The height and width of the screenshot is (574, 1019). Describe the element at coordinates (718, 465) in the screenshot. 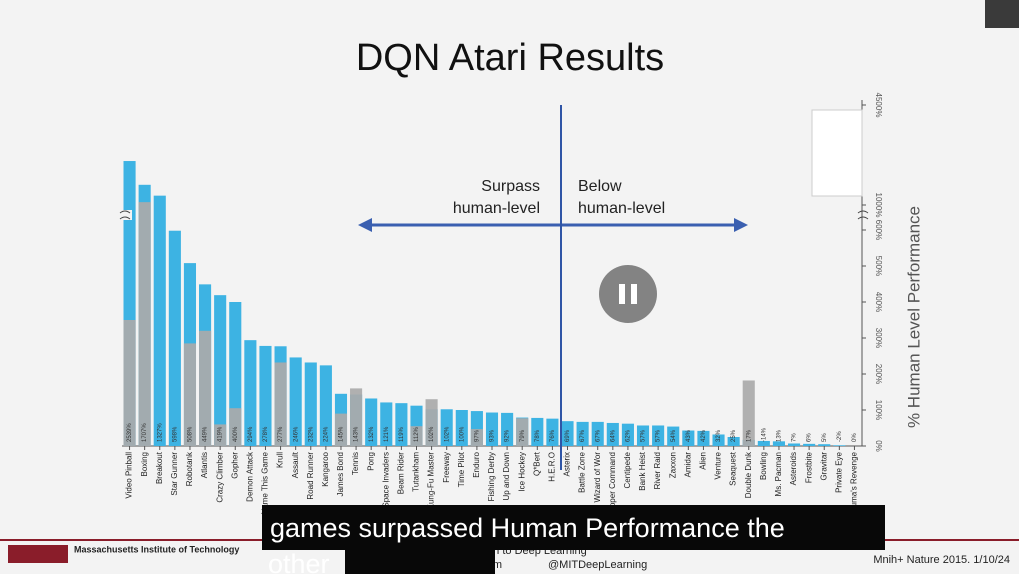

I see `x-tick-label: Venture` at that location.